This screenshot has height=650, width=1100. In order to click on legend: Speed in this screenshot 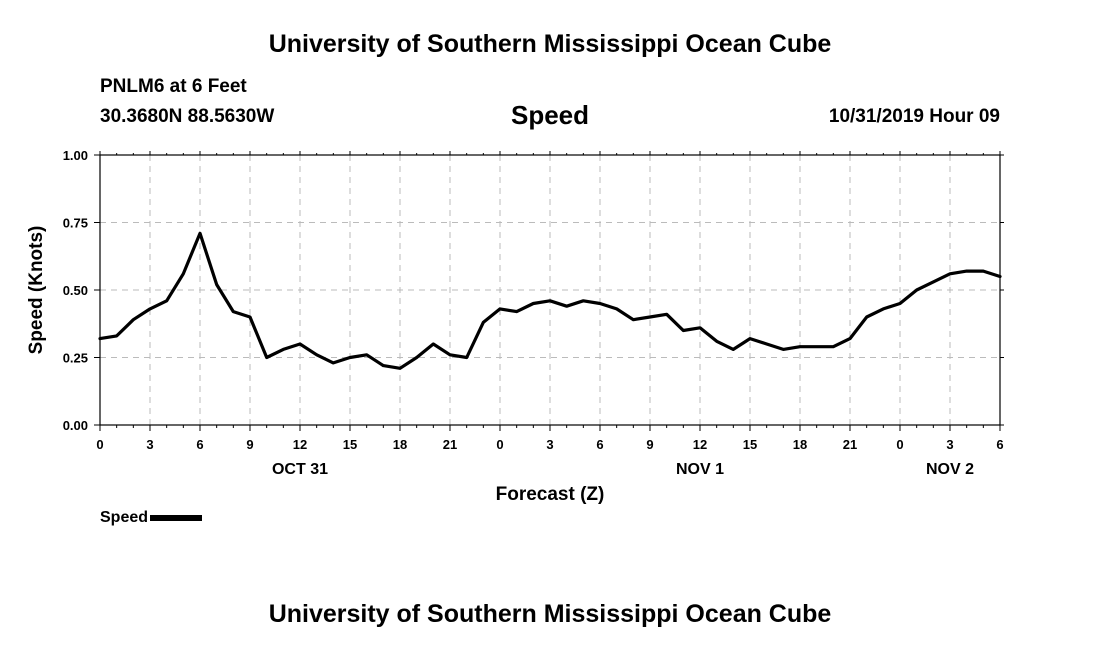, I will do `click(151, 519)`.